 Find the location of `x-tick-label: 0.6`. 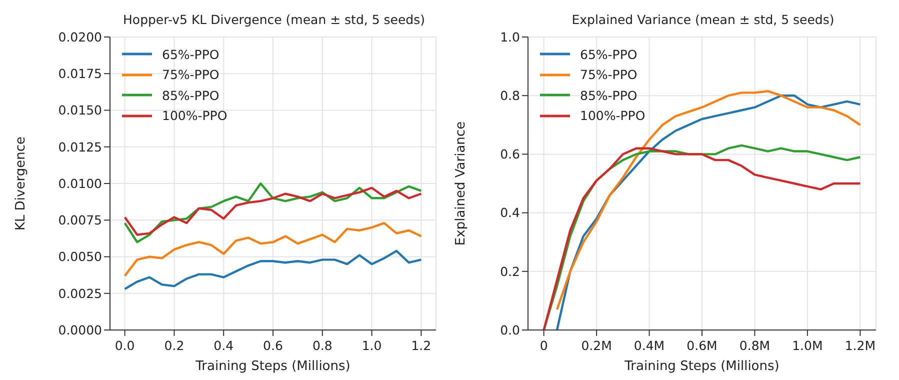

x-tick-label: 0.6 is located at coordinates (273, 345).